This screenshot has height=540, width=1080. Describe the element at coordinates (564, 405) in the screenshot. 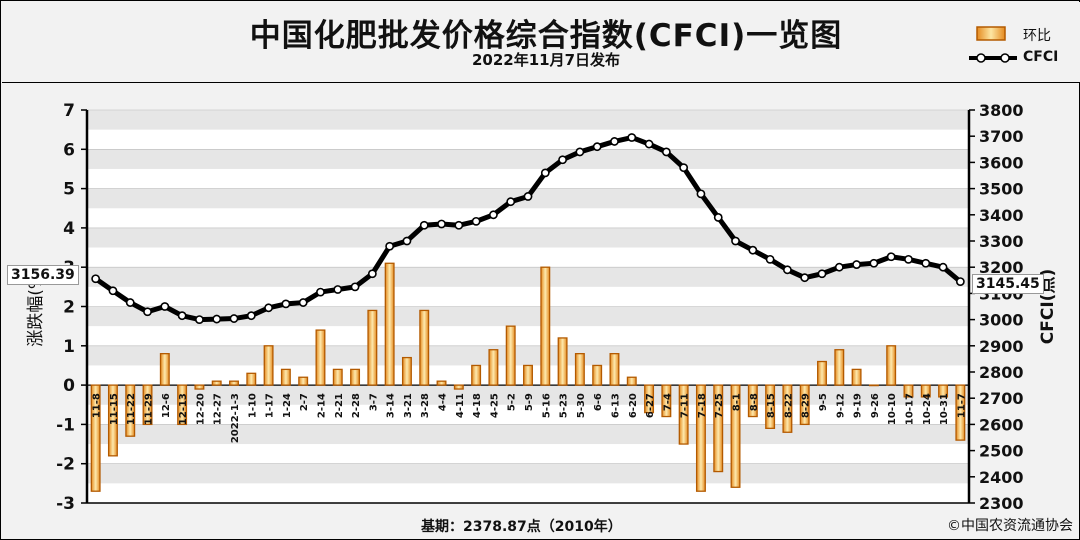

I see `category-label-5-23: 5-23` at that location.